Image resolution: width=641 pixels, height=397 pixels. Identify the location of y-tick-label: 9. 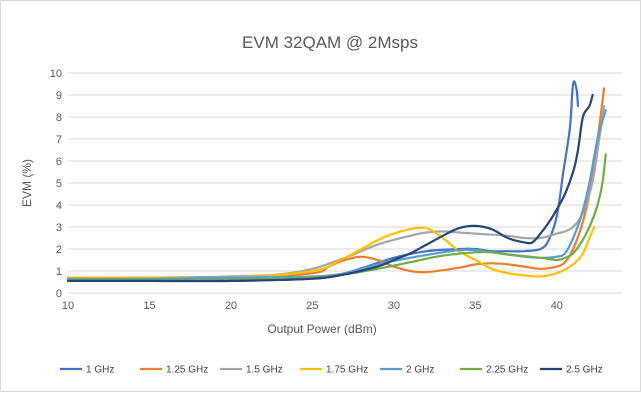
(59, 96).